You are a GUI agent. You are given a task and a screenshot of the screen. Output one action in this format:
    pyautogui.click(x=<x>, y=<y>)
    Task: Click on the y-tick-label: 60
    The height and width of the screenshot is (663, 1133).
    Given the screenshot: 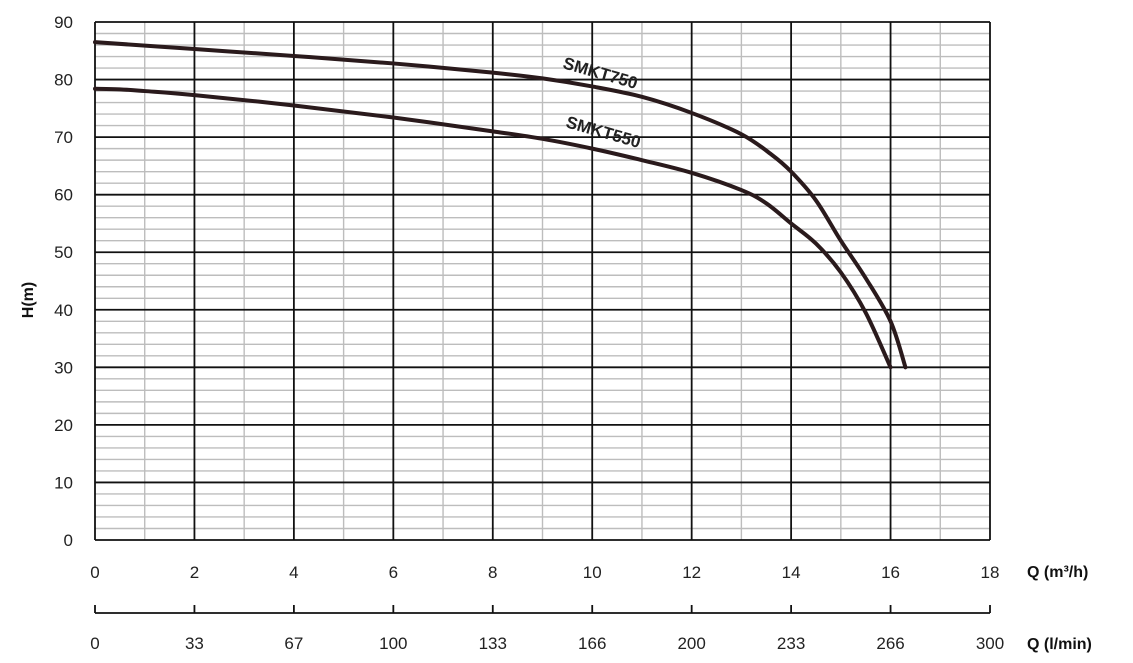 What is the action you would take?
    pyautogui.click(x=63, y=195)
    